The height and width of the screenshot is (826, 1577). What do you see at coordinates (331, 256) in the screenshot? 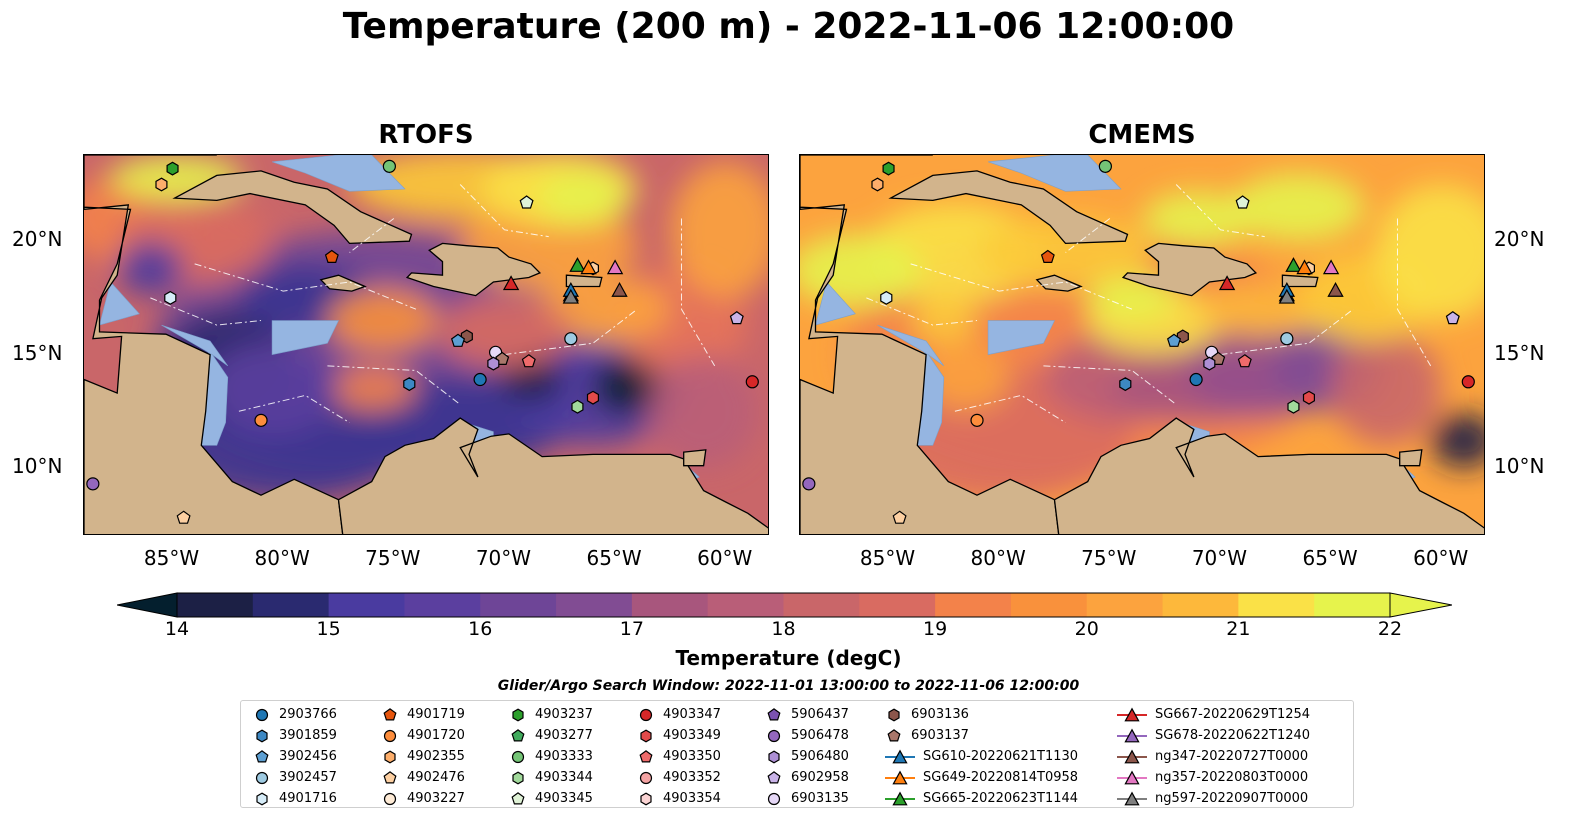
I see `float-4901719-rtofs` at bounding box center [331, 256].